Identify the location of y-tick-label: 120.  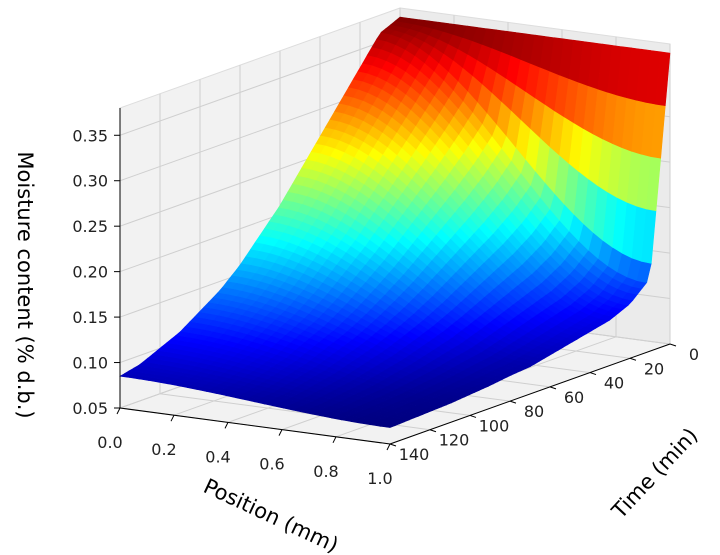
(454, 440).